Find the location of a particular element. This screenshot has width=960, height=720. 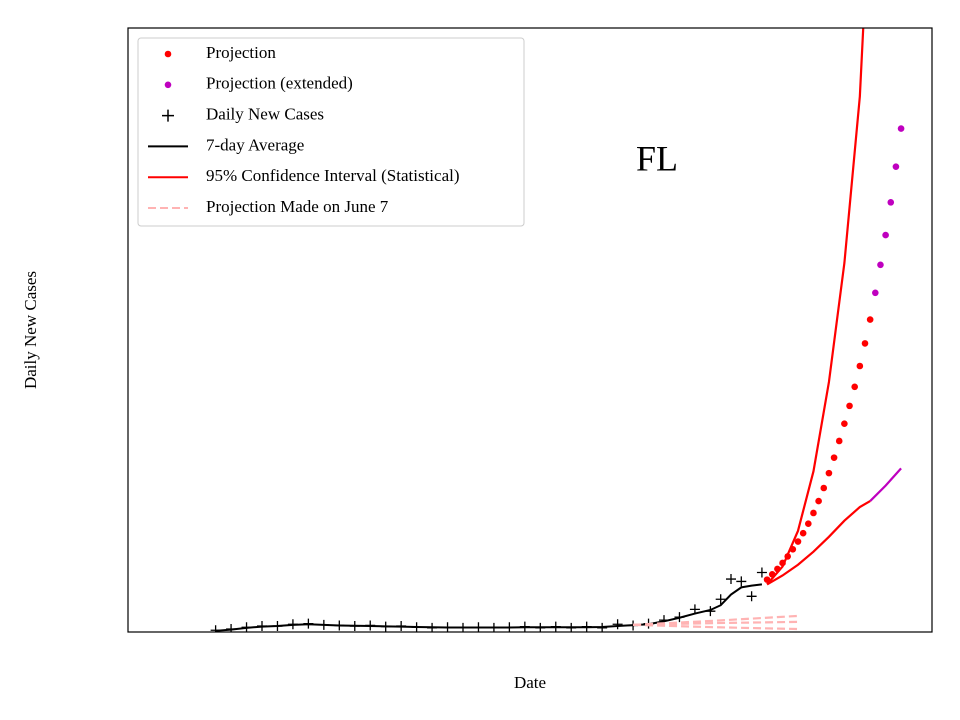

legend-label: Daily New Cases is located at coordinates (265, 114).